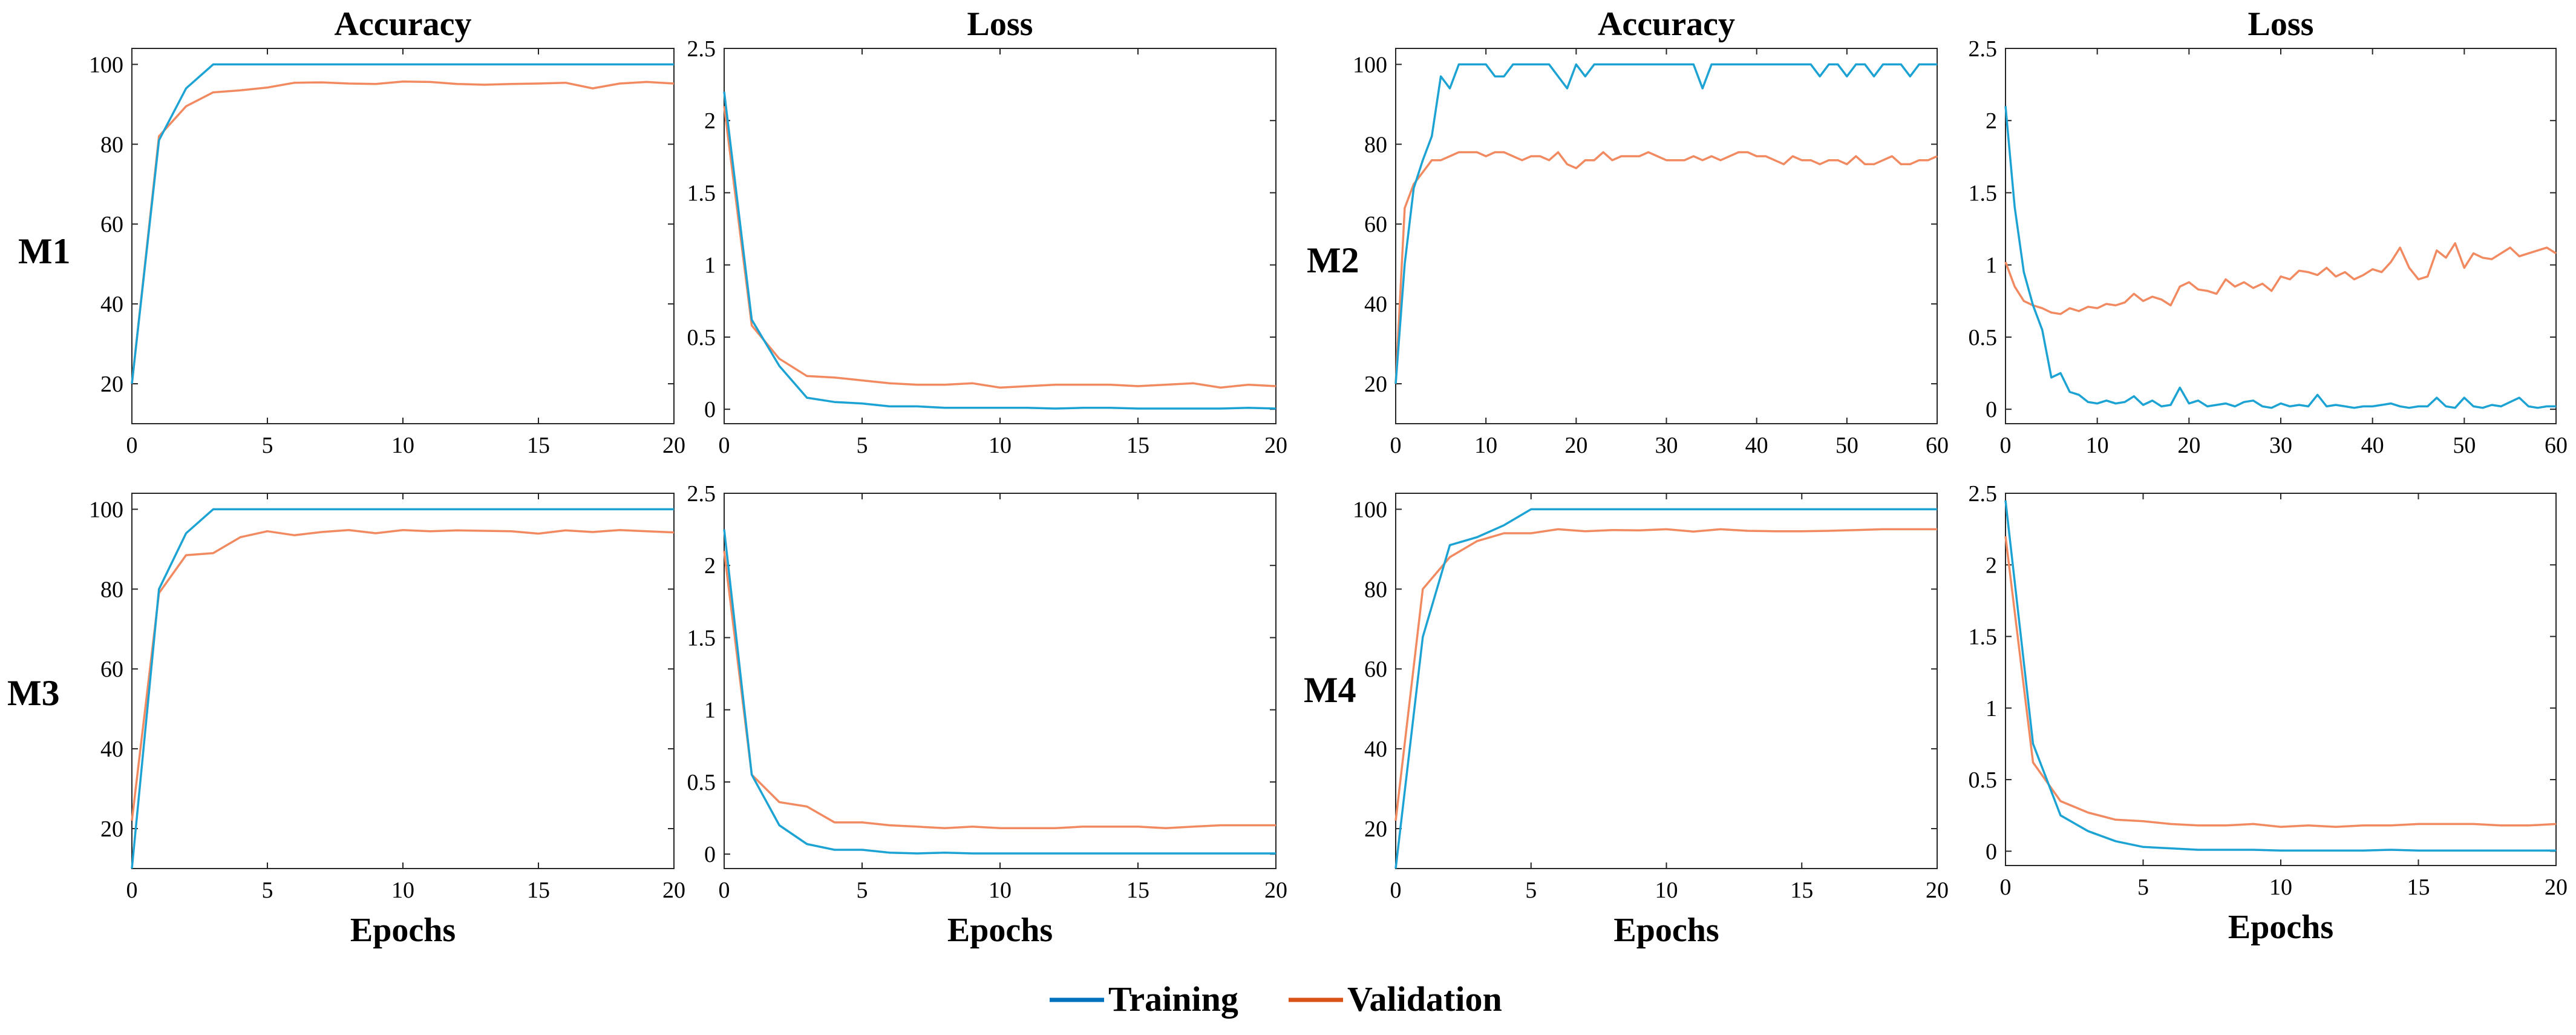  I want to click on m3-loss-ytick-label: 1, so click(710, 710).